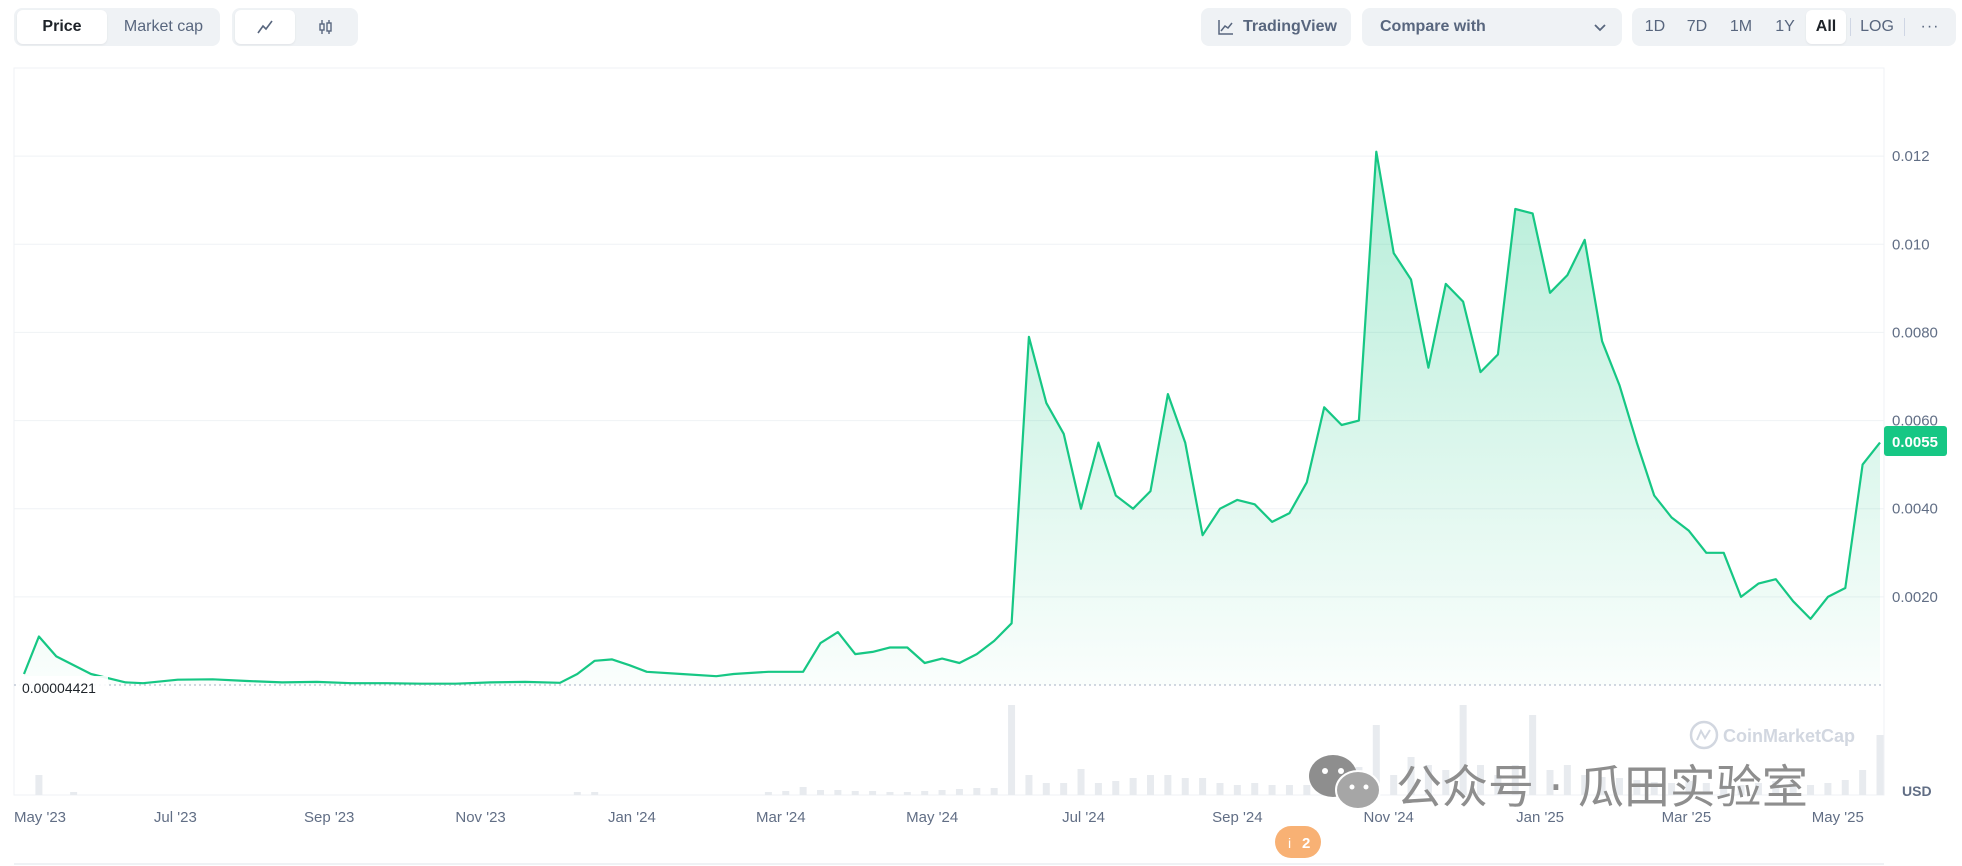 The width and height of the screenshot is (1962, 866). I want to click on range-divider, so click(1850, 27).